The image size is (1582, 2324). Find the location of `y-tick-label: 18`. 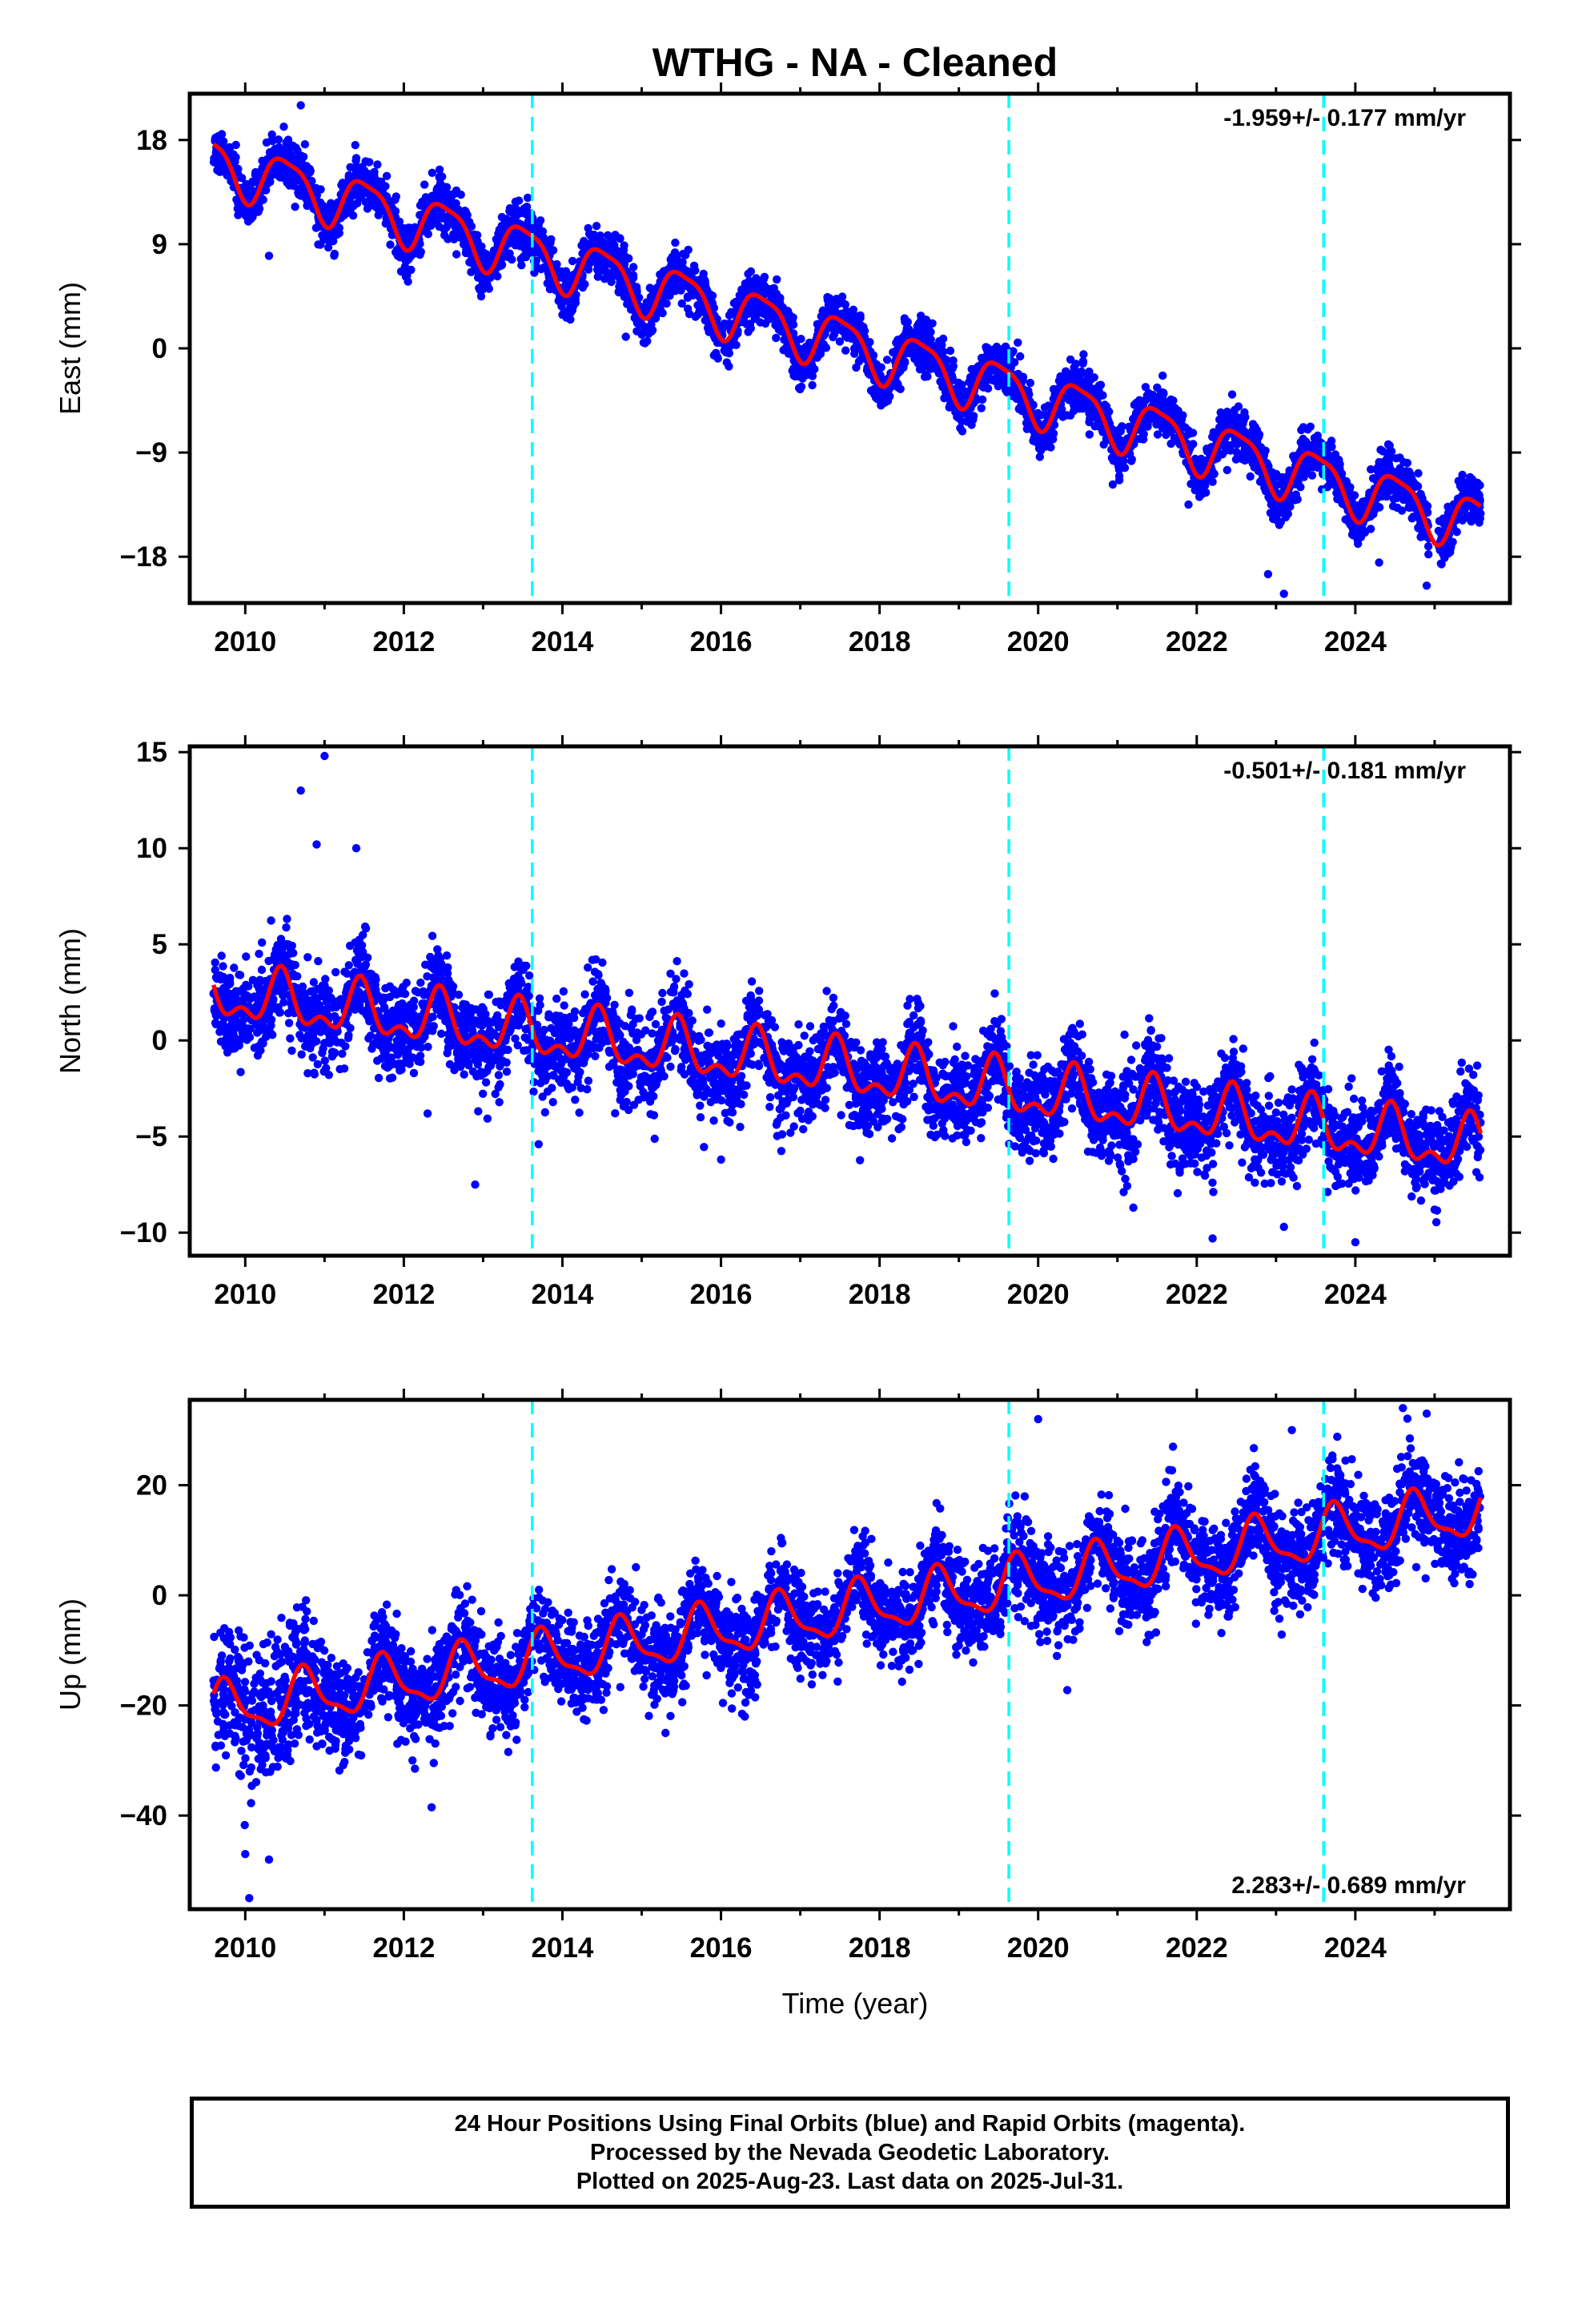

y-tick-label: 18 is located at coordinates (151, 140).